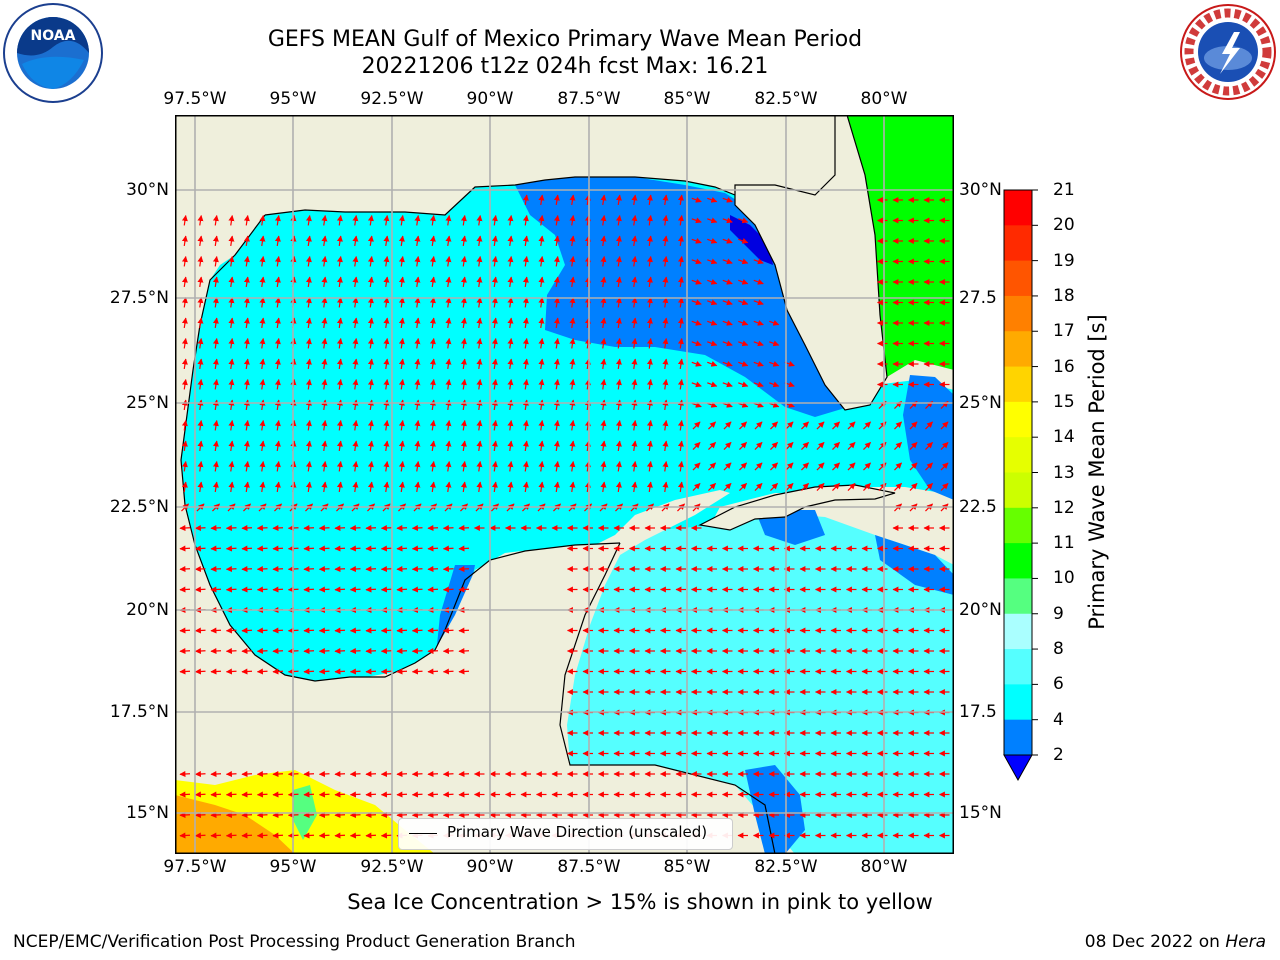 The image size is (1280, 960). Describe the element at coordinates (884, 99) in the screenshot. I see `lon-label-top: 80°W` at that location.